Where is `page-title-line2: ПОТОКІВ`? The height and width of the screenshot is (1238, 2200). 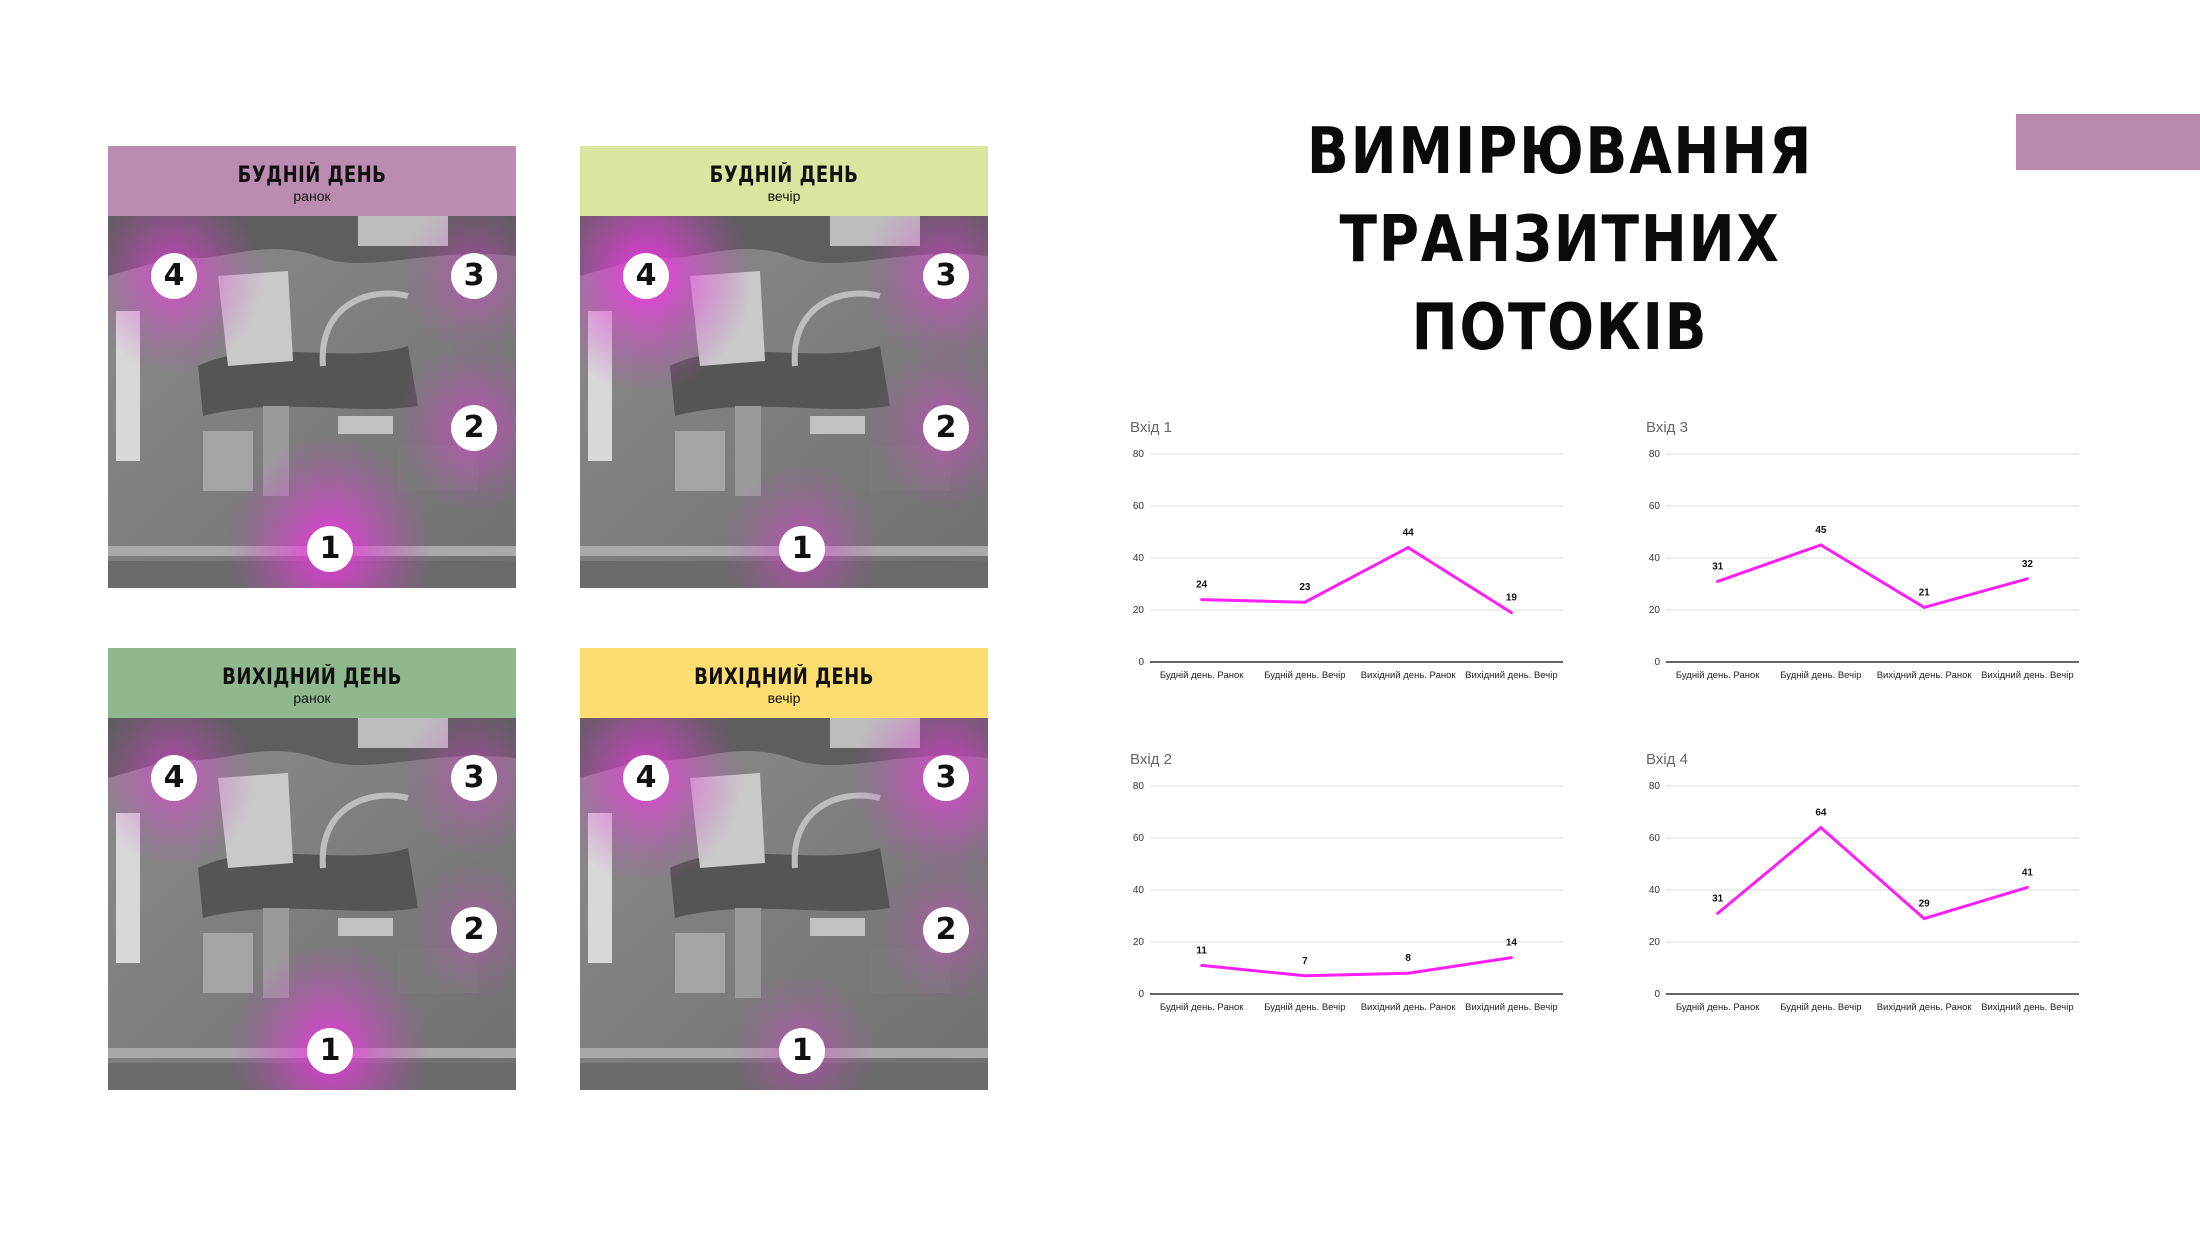 page-title-line2: ПОТОКІВ is located at coordinates (1560, 328).